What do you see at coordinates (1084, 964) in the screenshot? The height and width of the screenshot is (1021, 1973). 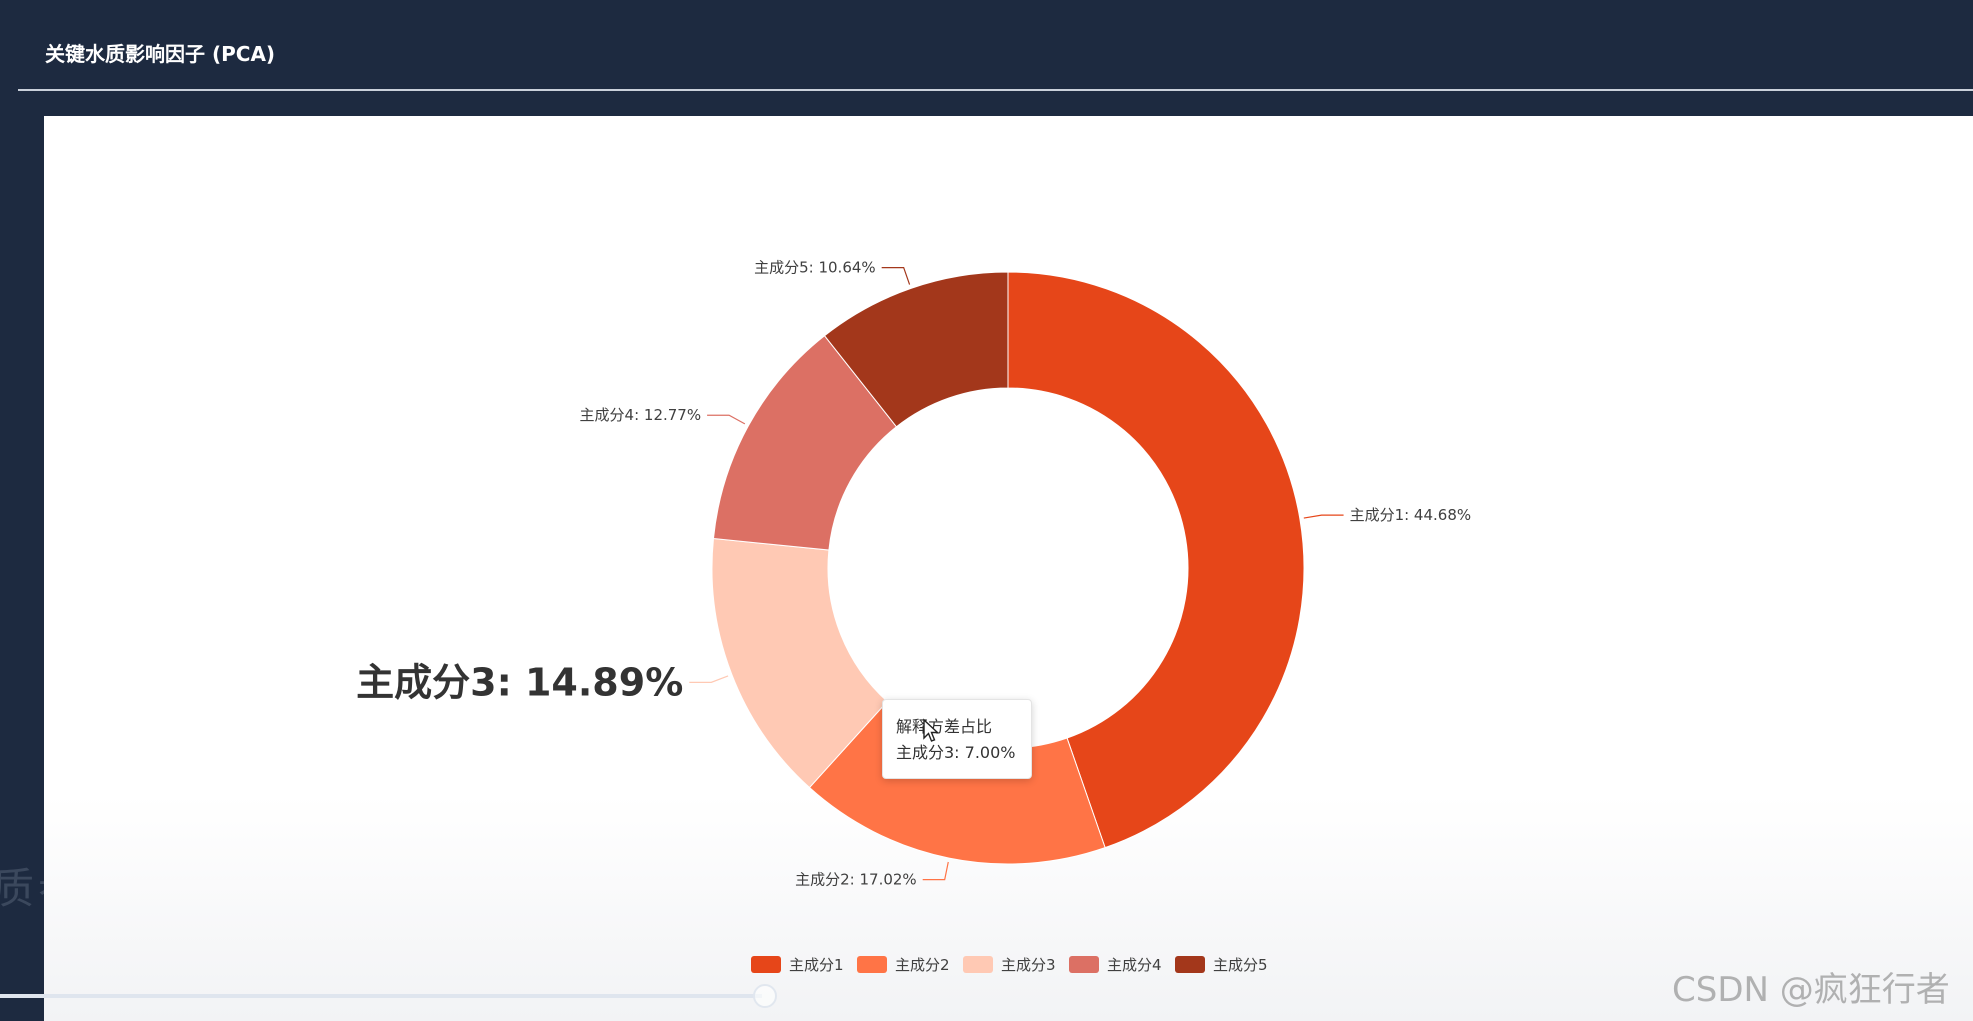 I see `legend-swatch-pc4` at bounding box center [1084, 964].